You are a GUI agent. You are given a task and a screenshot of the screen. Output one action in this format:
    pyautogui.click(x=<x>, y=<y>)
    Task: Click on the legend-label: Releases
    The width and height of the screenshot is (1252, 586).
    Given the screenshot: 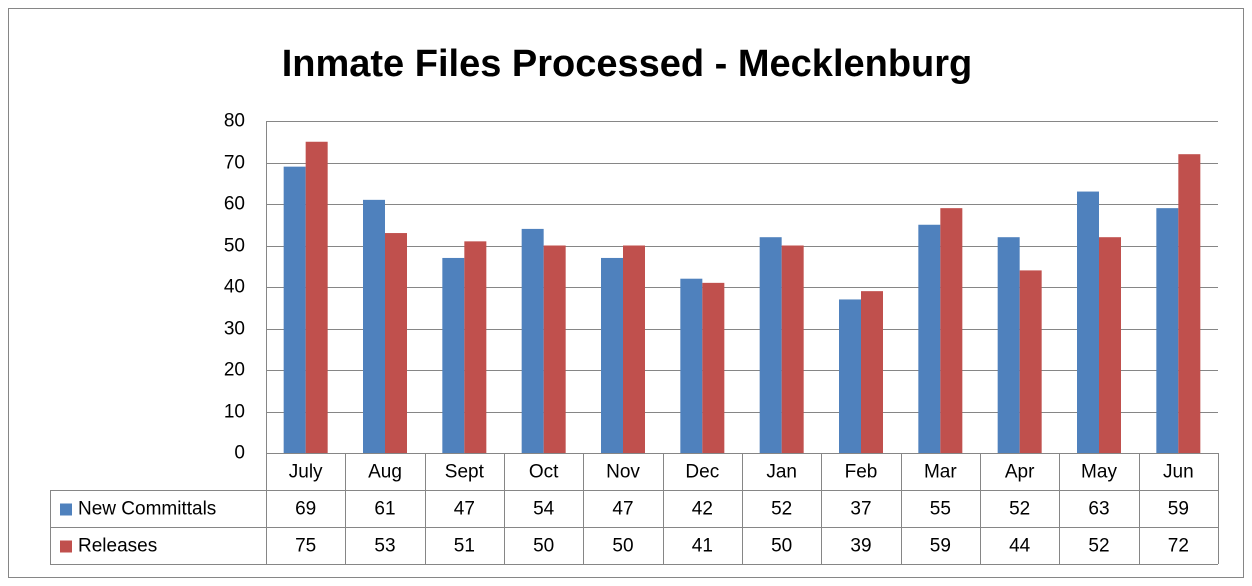 What is the action you would take?
    pyautogui.click(x=117, y=546)
    